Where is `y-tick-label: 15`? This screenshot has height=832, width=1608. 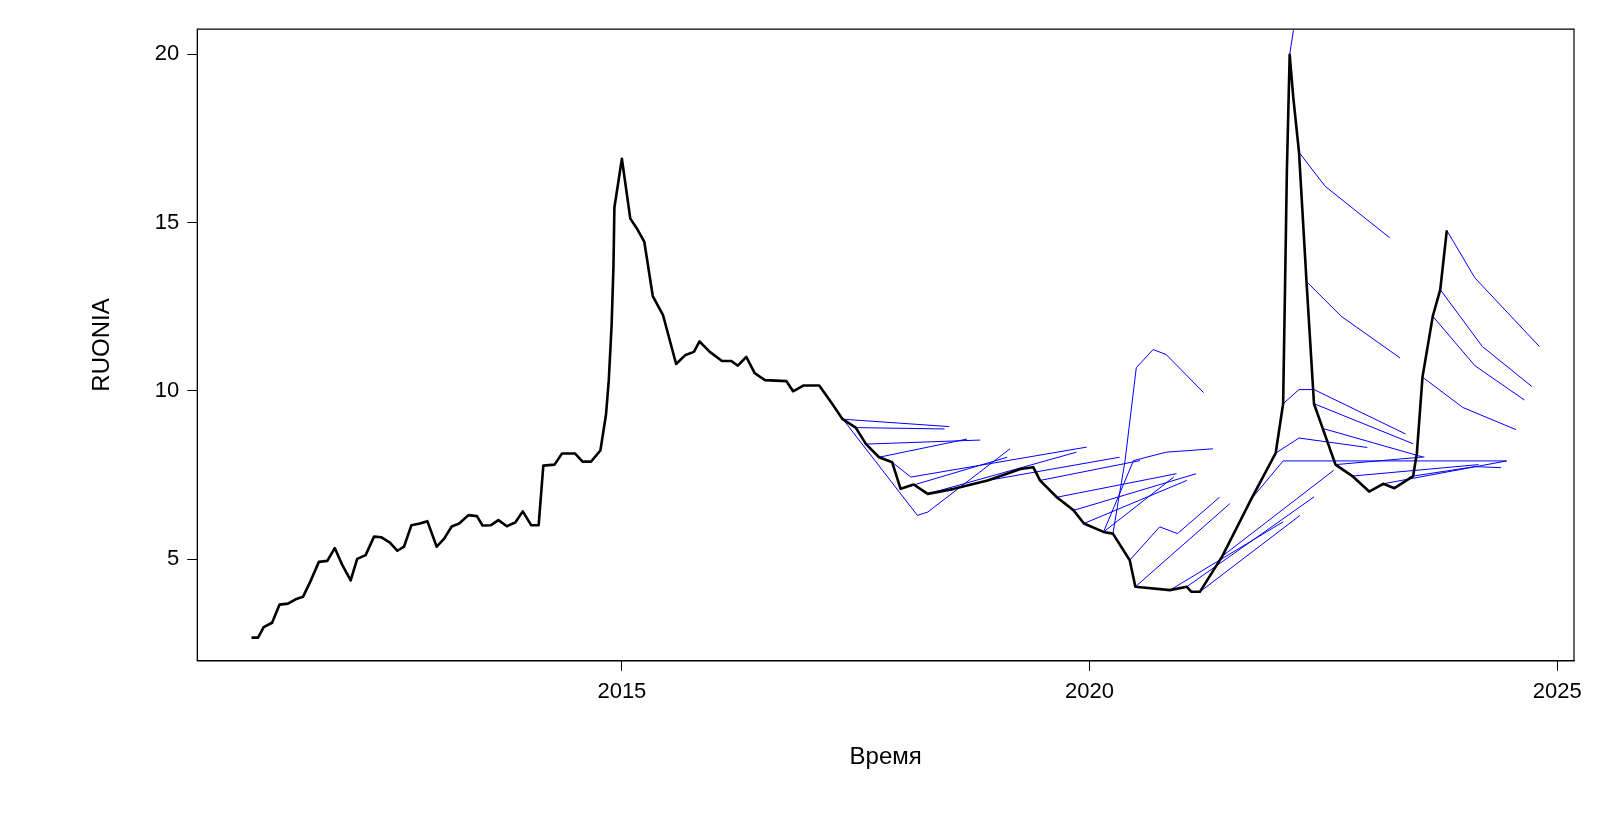
y-tick-label: 15 is located at coordinates (167, 221).